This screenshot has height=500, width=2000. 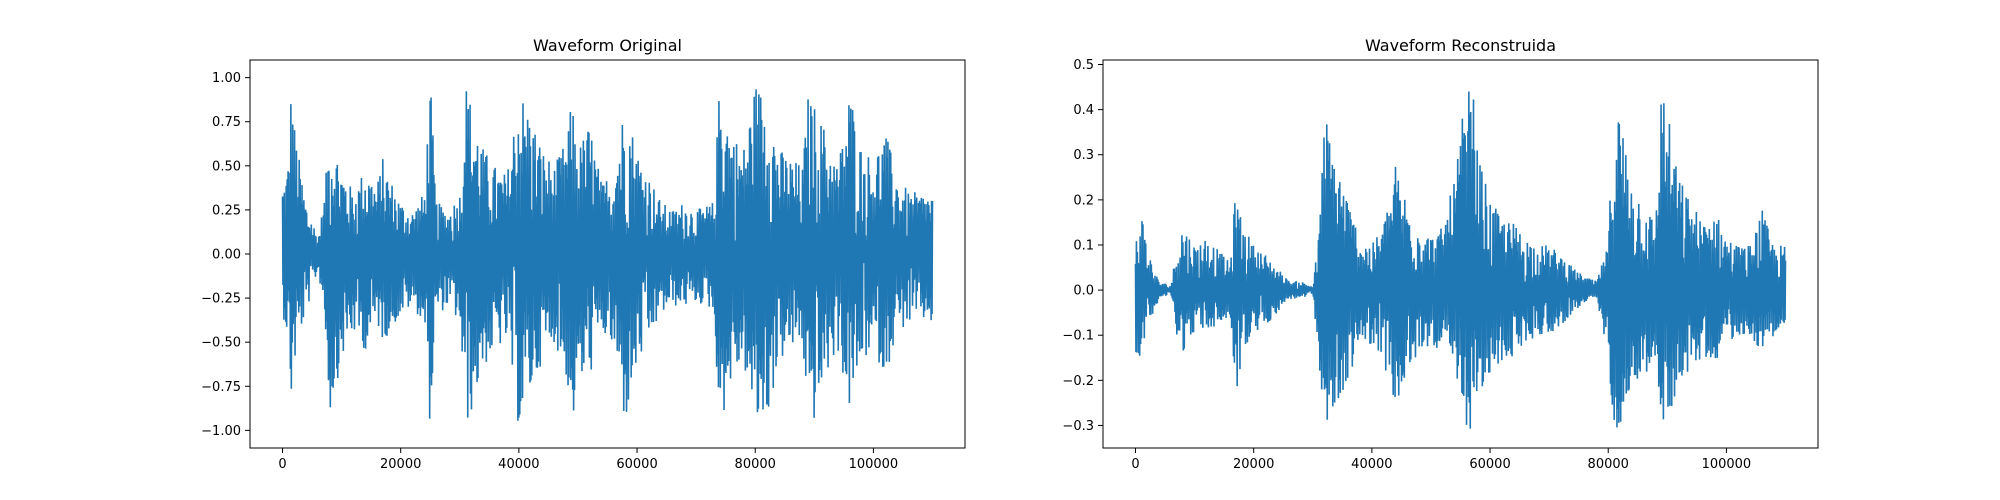 I want to click on y-tick-label: −0.25, so click(x=221, y=299).